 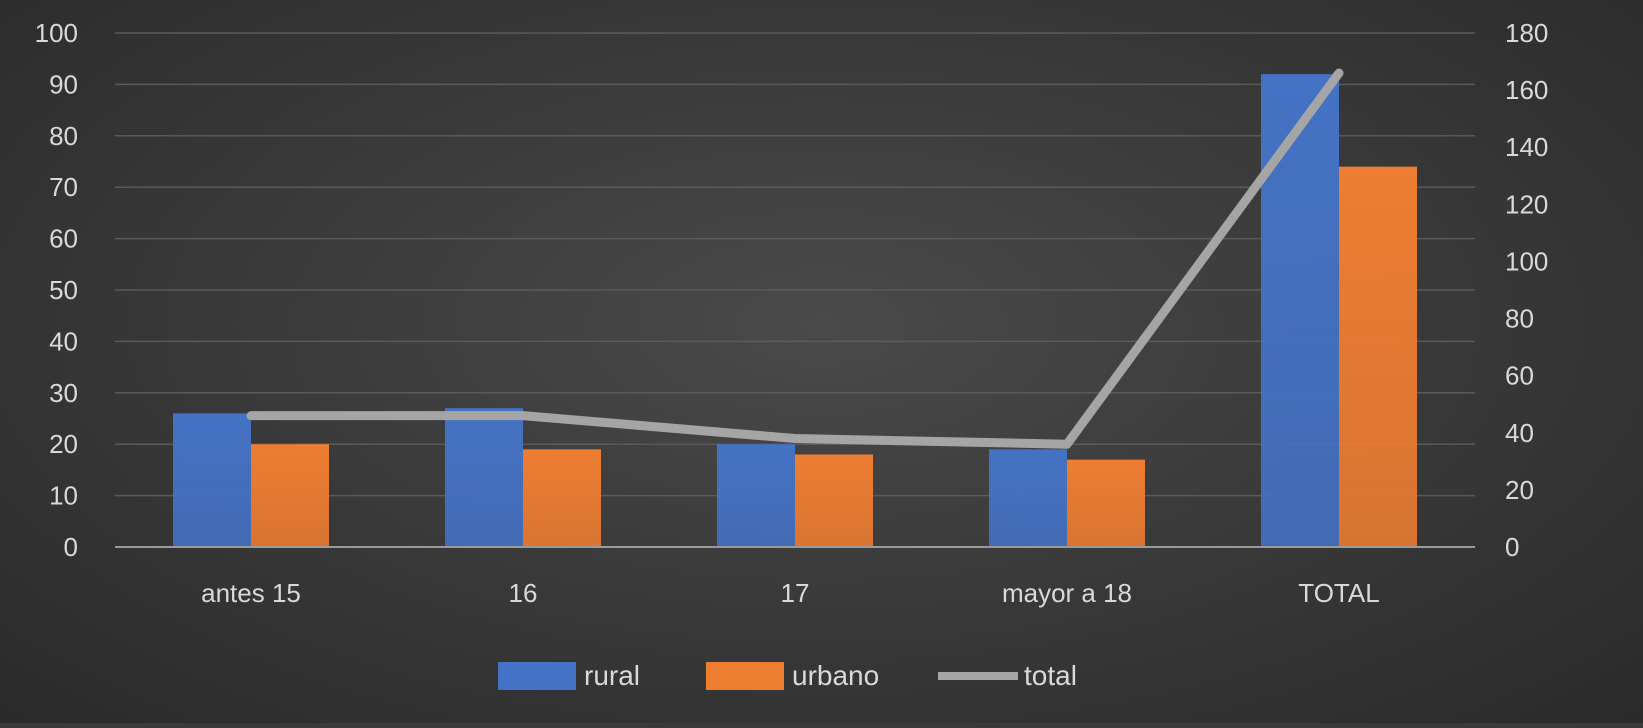 I want to click on category-label: mayor a 18, so click(x=1067, y=593).